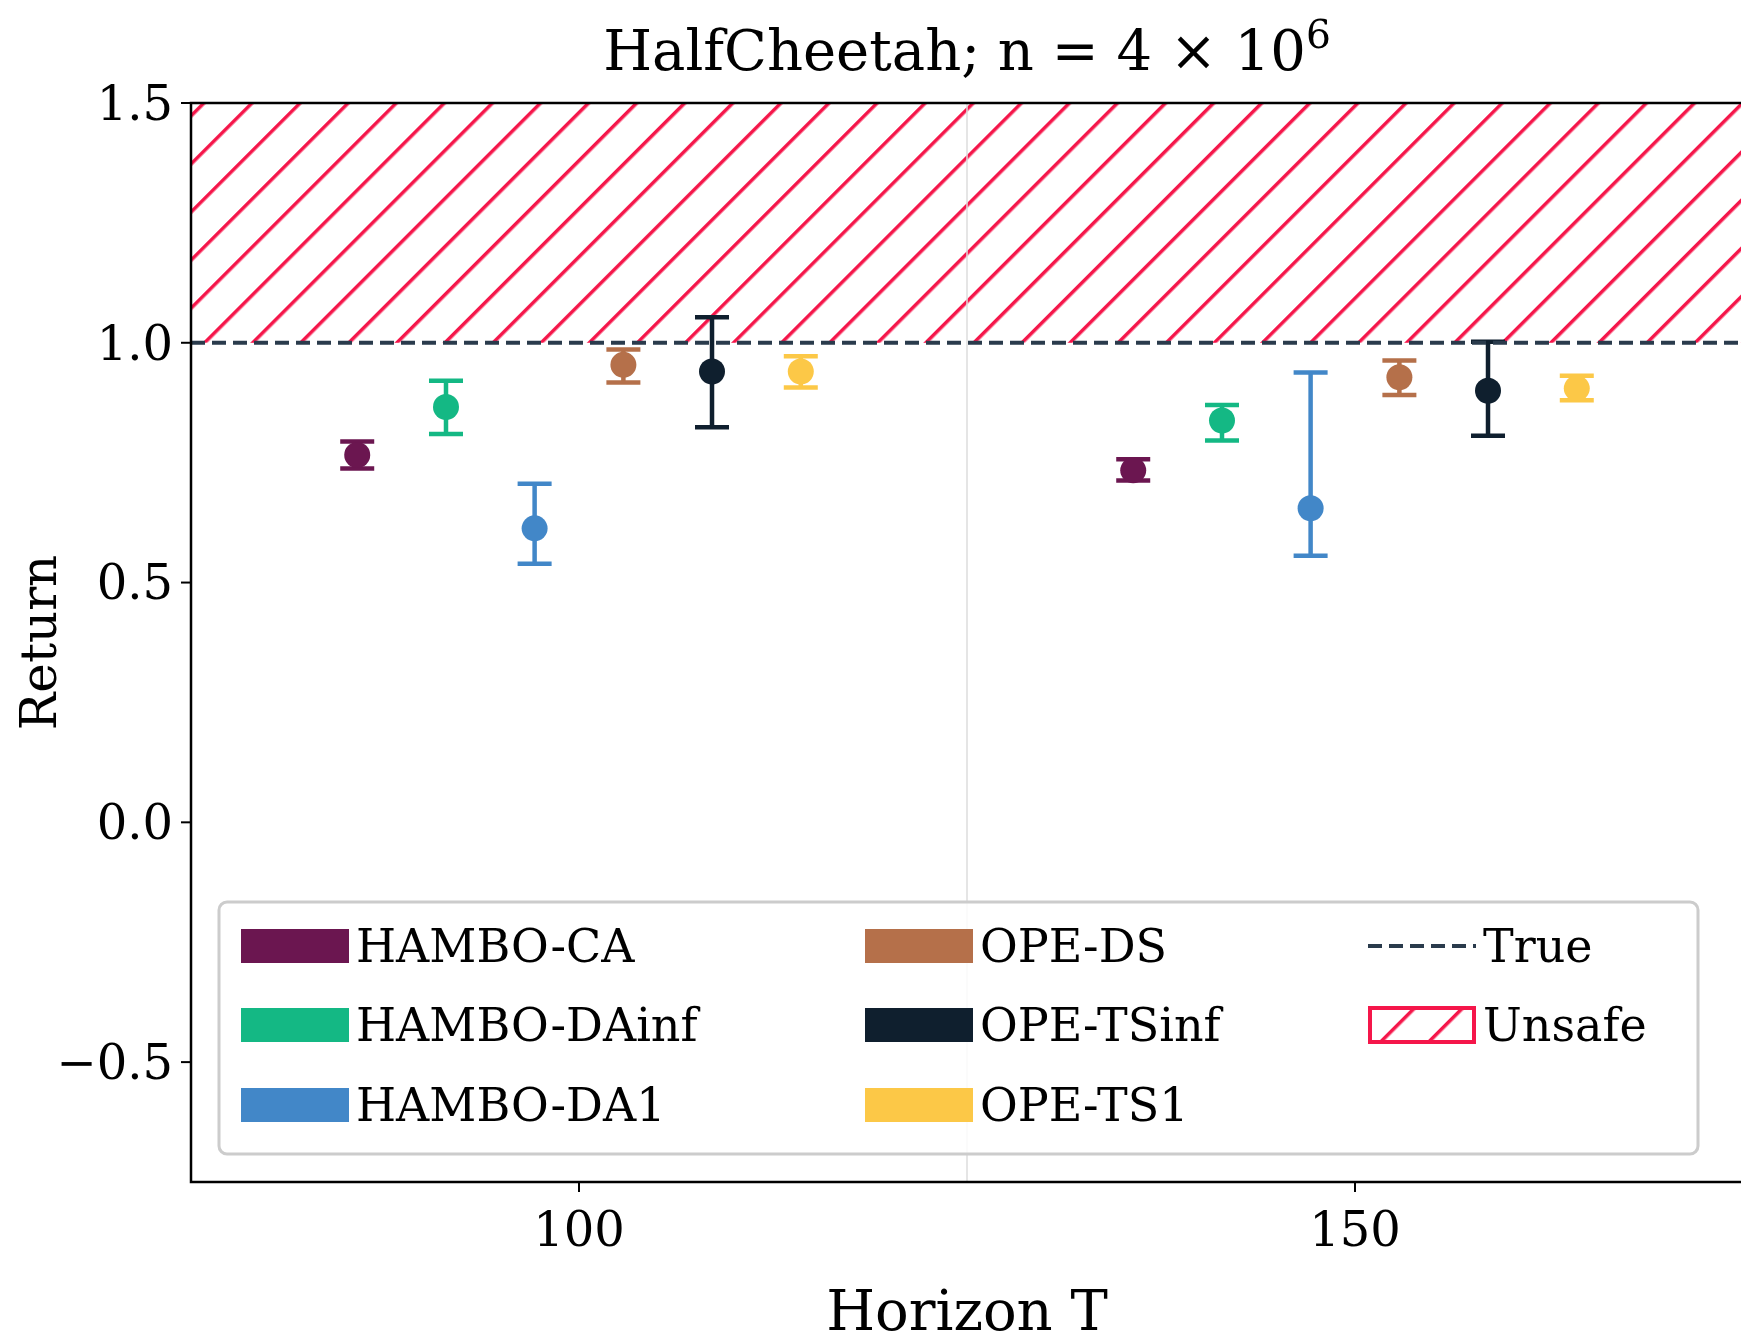 The image size is (1741, 1337). What do you see at coordinates (1102, 1025) in the screenshot?
I see `legend-label: OPE-TSinf` at bounding box center [1102, 1025].